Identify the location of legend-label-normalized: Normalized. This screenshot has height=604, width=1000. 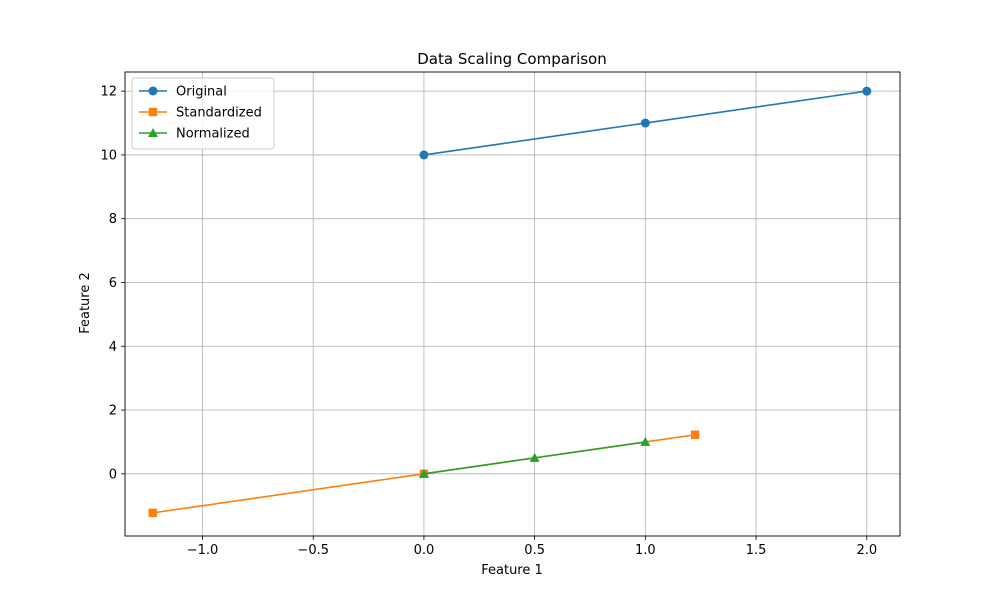
(213, 134).